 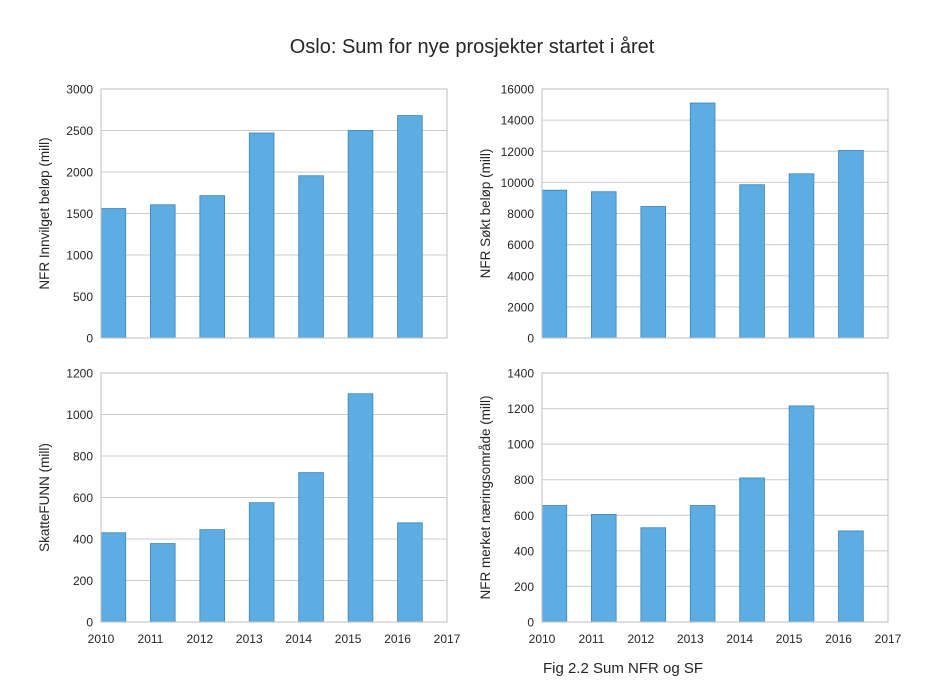 I want to click on y-tick-label: 1400, so click(x=520, y=374).